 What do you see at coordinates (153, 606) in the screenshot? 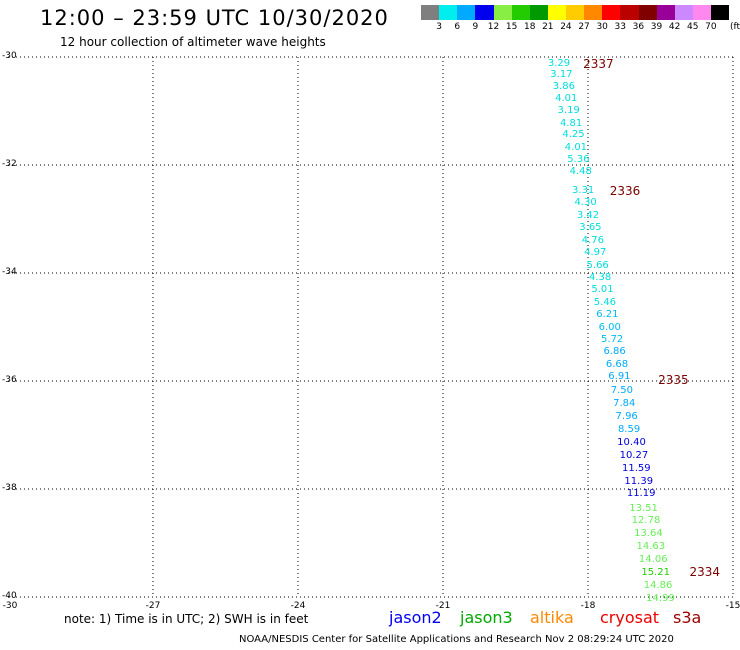
I see `lon-tick-label: -27` at bounding box center [153, 606].